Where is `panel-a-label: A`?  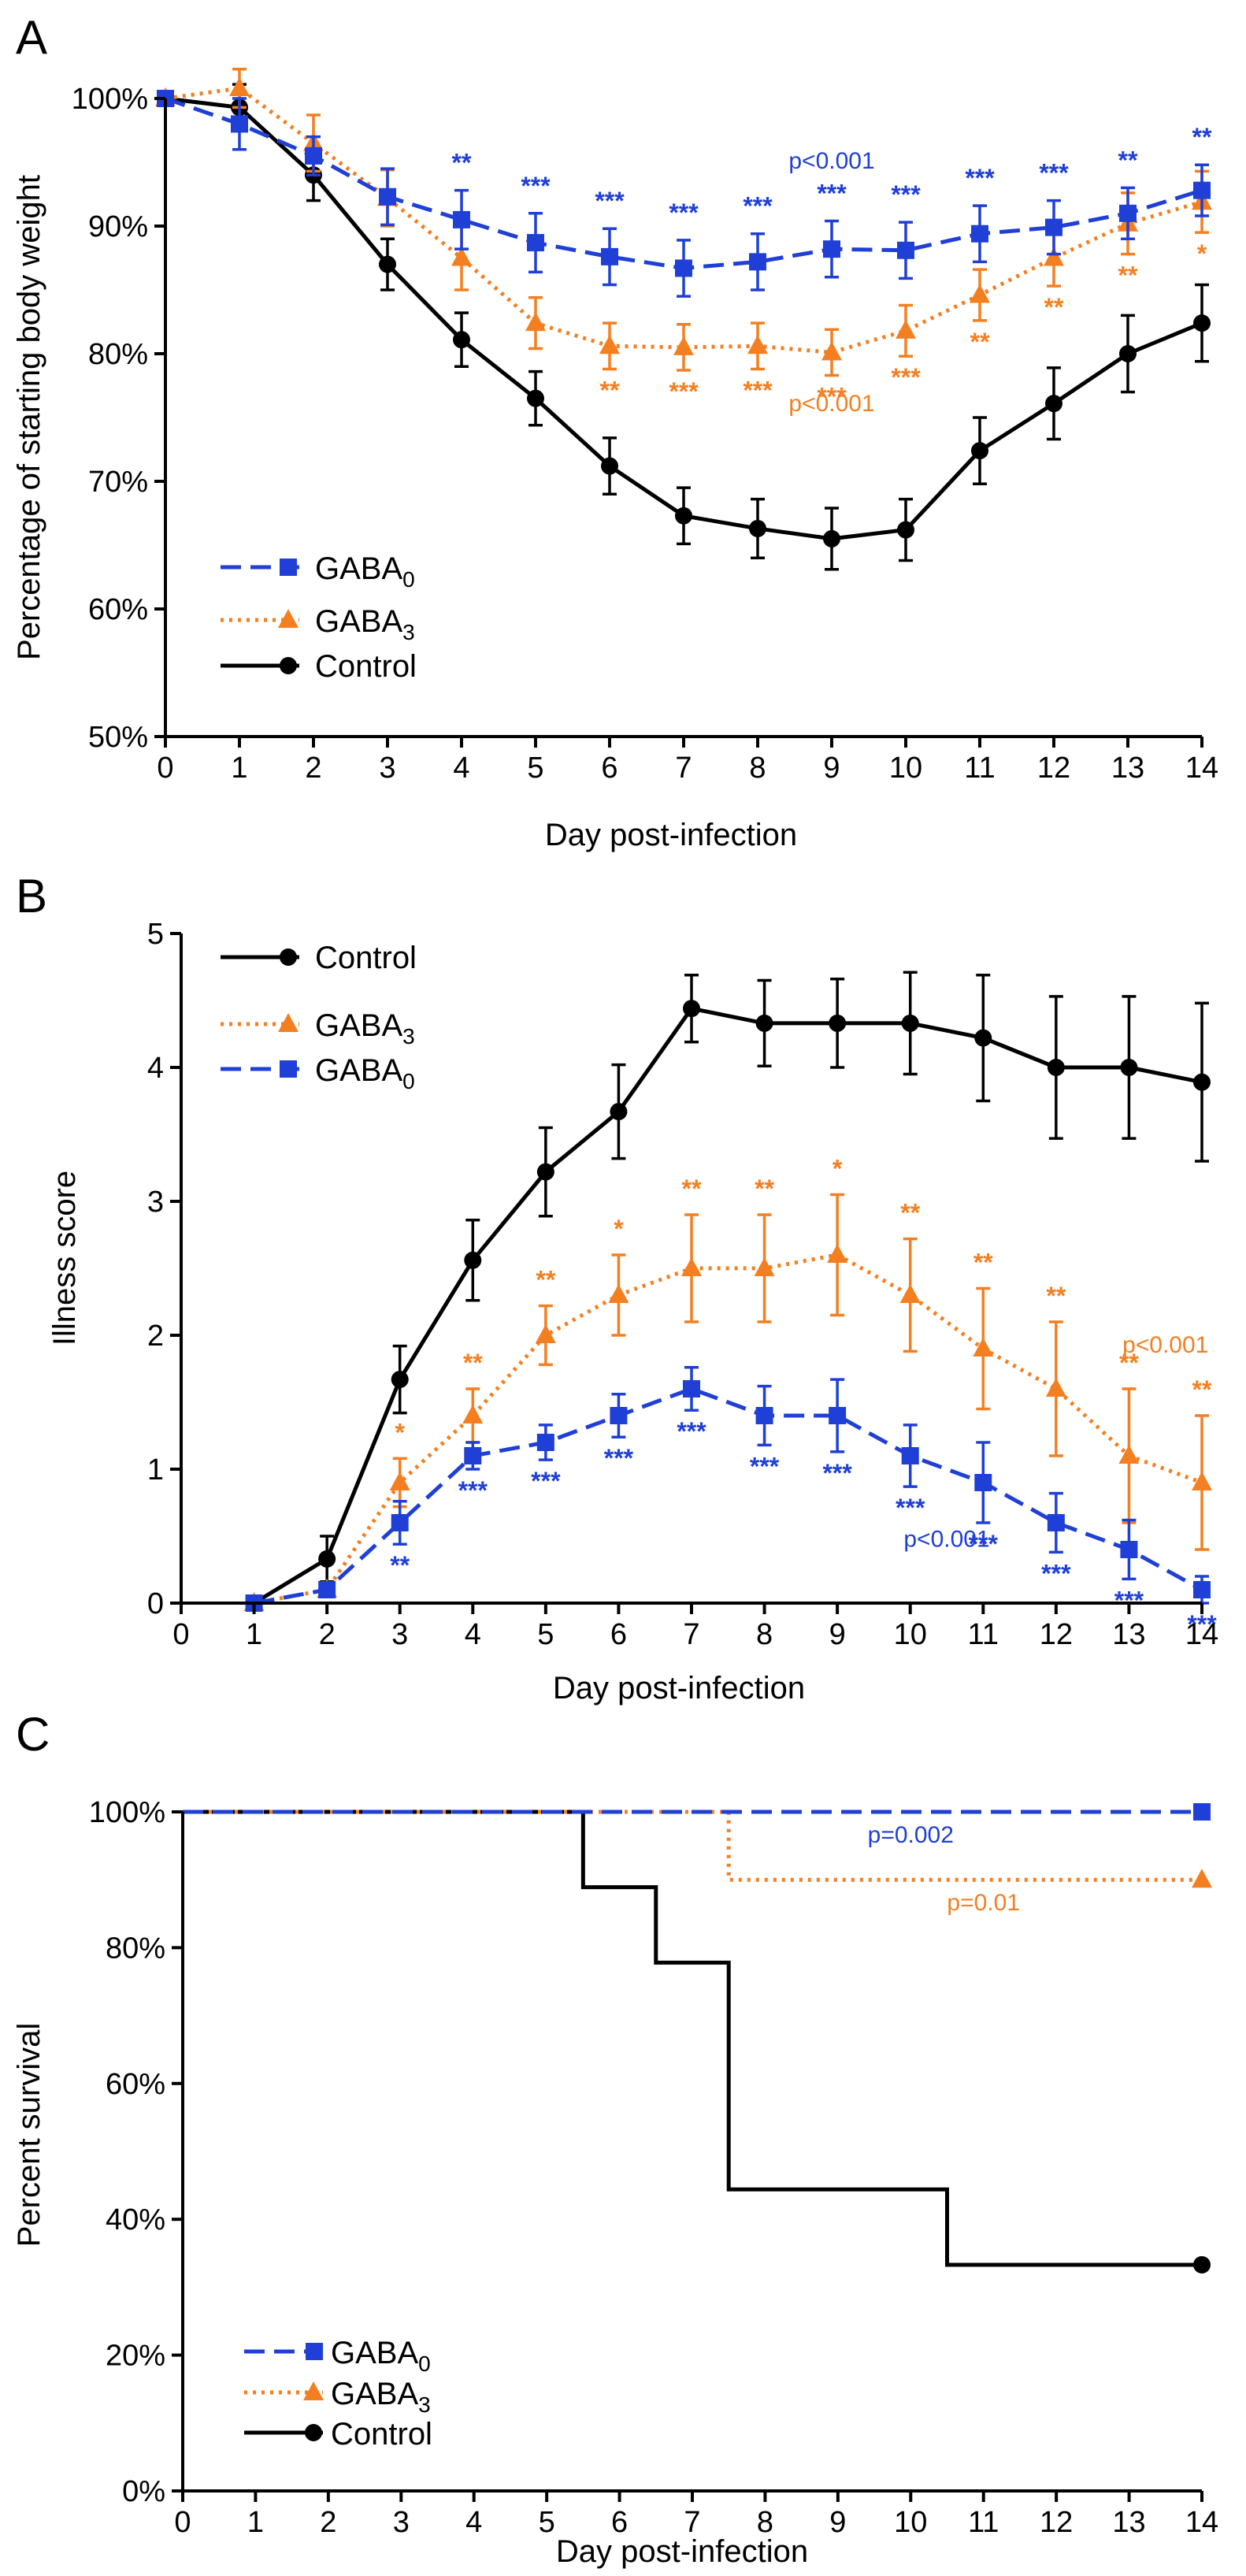 panel-a-label: A is located at coordinates (31, 37).